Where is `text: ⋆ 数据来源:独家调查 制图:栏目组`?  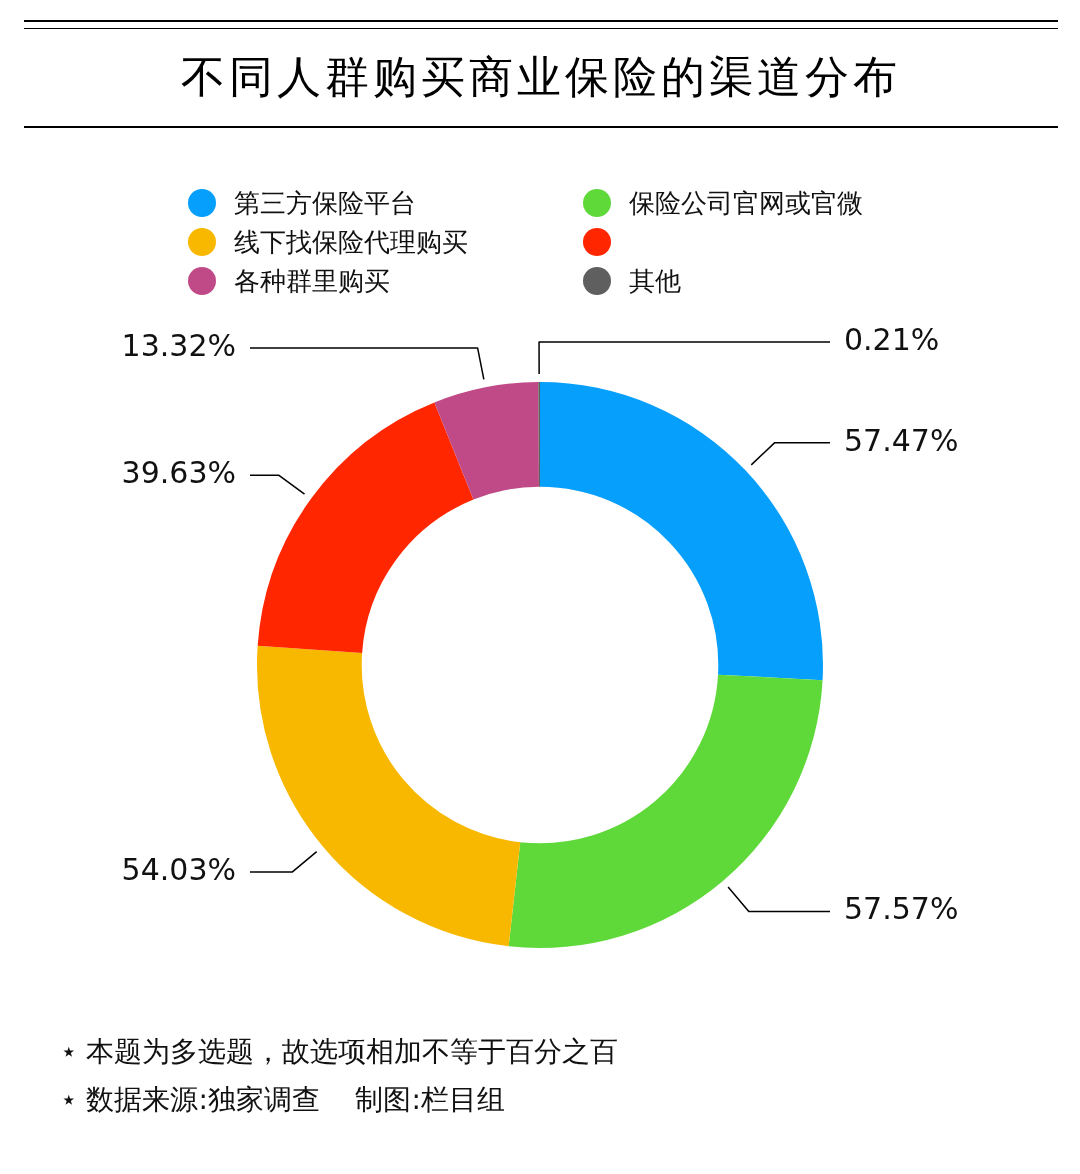 text: ⋆ 数据来源:独家调查 制图:栏目组 is located at coordinates (283, 1100).